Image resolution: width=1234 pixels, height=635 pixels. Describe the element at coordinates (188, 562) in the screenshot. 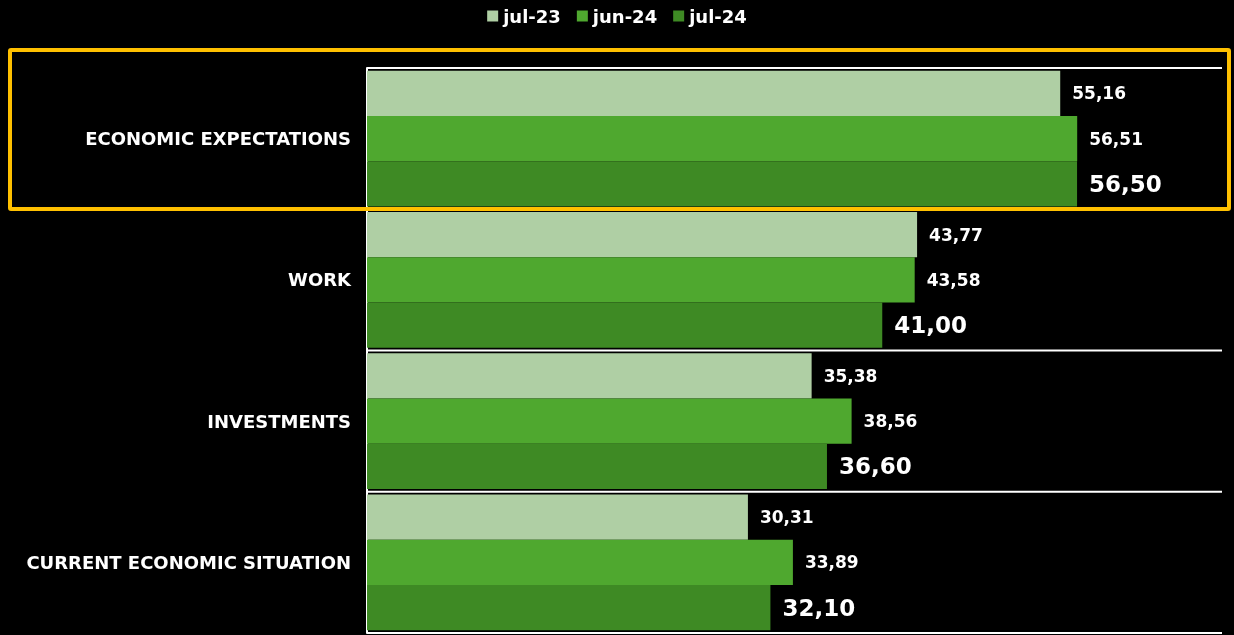

I see `y-tick-label: CURRENT ECONOMIC SITUATION` at that location.